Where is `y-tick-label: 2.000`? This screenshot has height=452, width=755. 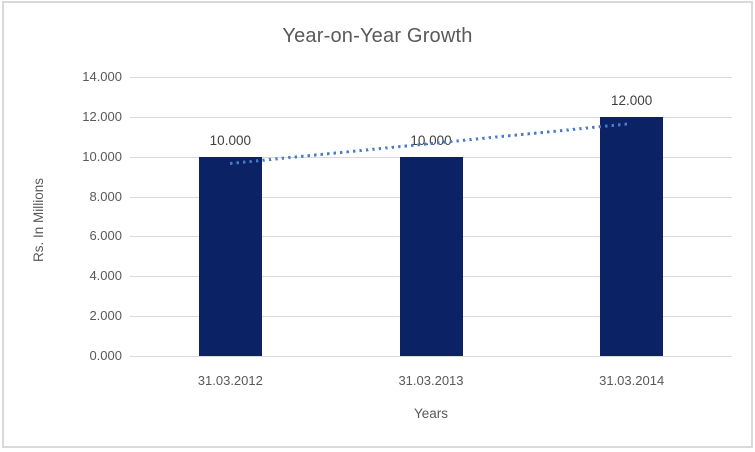 y-tick-label: 2.000 is located at coordinates (105, 316).